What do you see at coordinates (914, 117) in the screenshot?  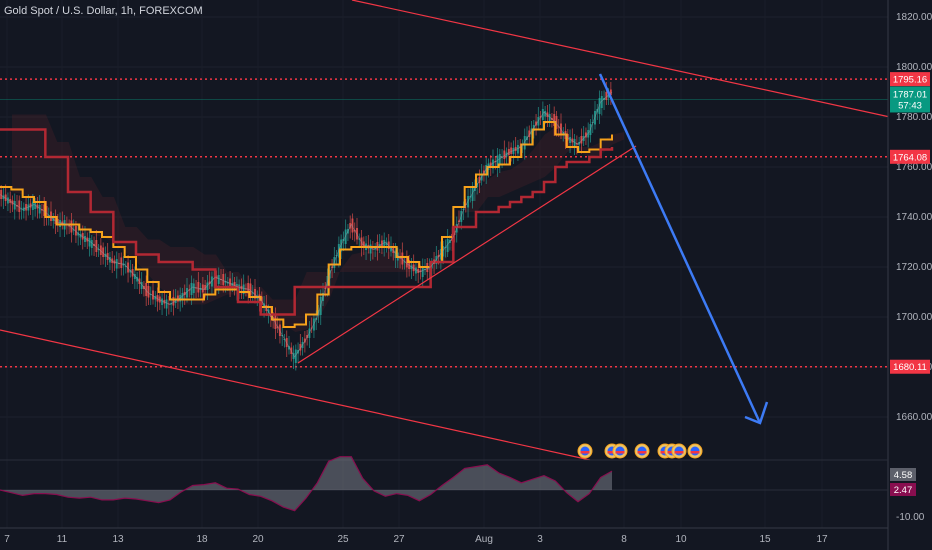 I see `price-tick: 1780.00` at bounding box center [914, 117].